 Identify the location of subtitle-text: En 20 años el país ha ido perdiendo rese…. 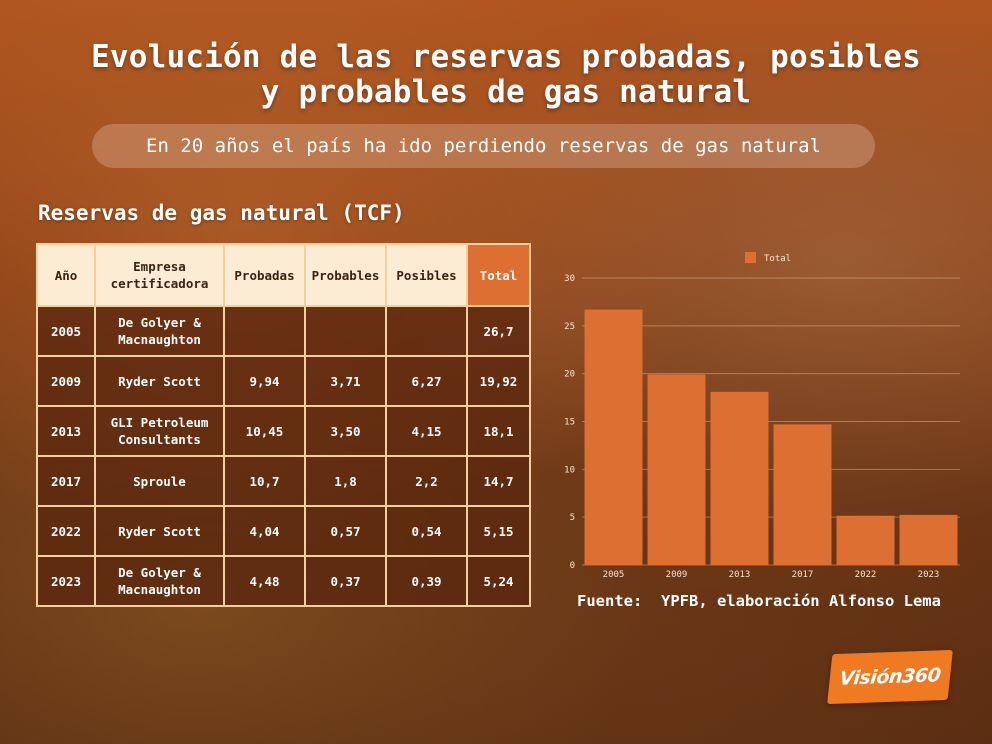
(483, 146).